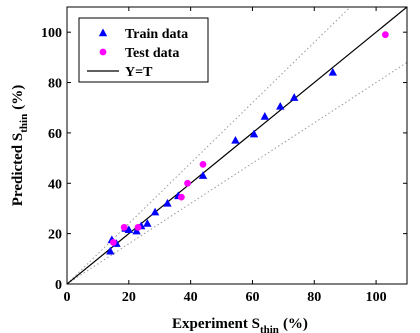 The height and width of the screenshot is (333, 420). Describe the element at coordinates (103, 32) in the screenshot. I see `legend-train-marker` at that location.